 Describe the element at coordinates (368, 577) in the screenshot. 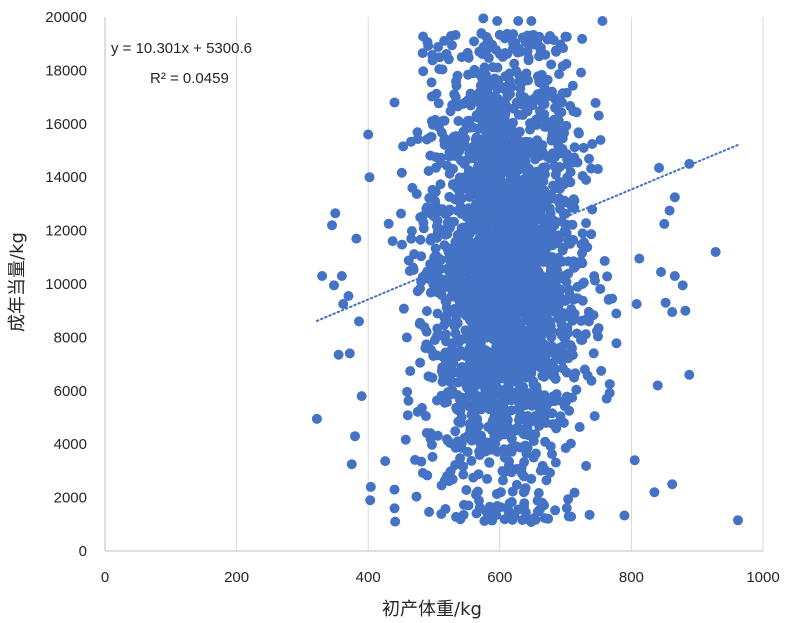

I see `x-tick-label: 400` at that location.